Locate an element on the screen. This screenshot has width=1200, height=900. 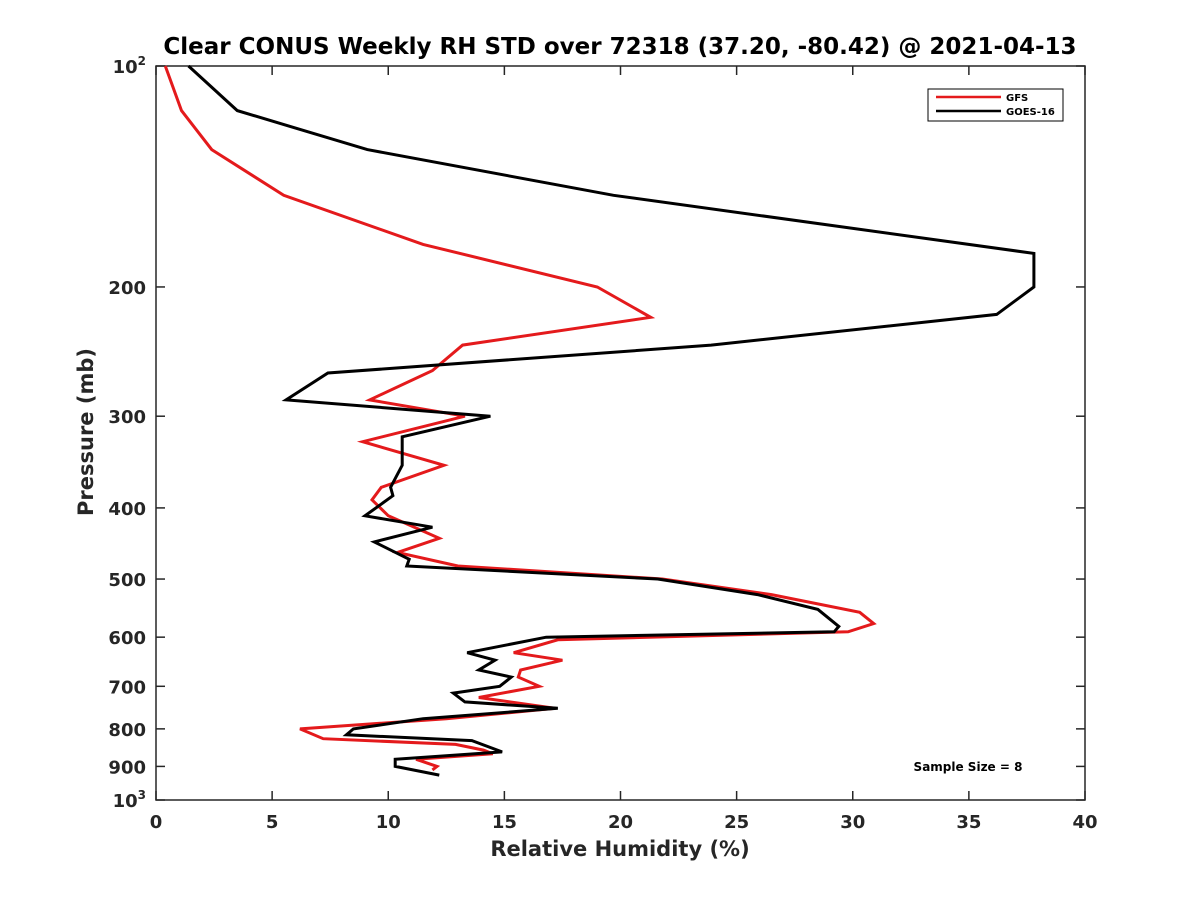
y-tick-label: 300 is located at coordinates (127, 417).